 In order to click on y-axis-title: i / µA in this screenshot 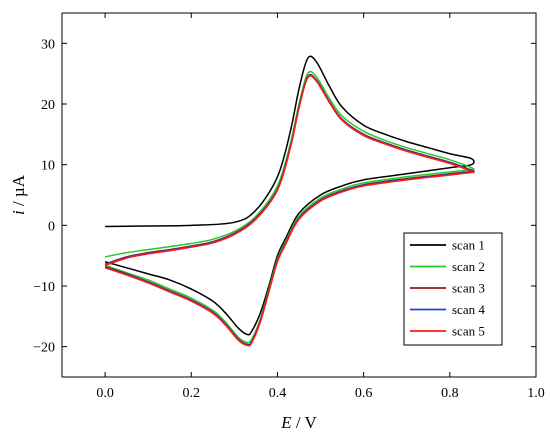, I will do `click(18, 194)`.